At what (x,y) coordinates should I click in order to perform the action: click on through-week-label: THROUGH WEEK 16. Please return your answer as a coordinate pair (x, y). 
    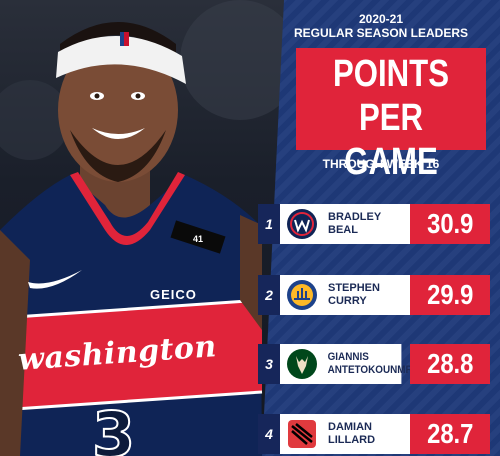
    Looking at the image, I should click on (381, 164).